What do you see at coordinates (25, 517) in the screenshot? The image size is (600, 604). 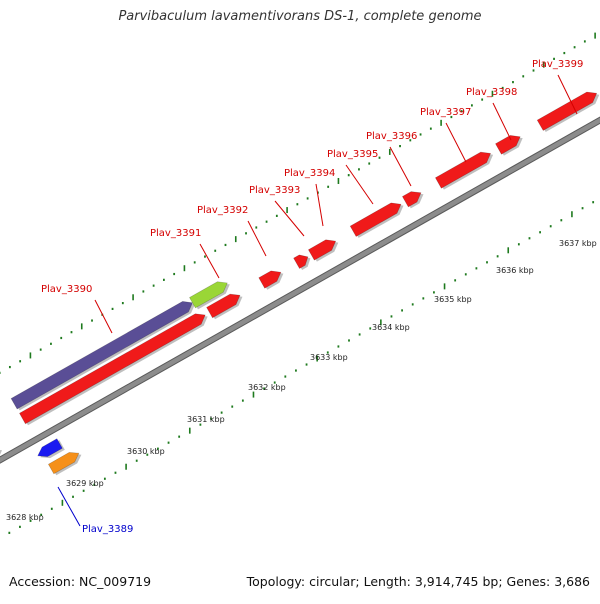 I see `scale-label: 3628 kbp` at bounding box center [25, 517].